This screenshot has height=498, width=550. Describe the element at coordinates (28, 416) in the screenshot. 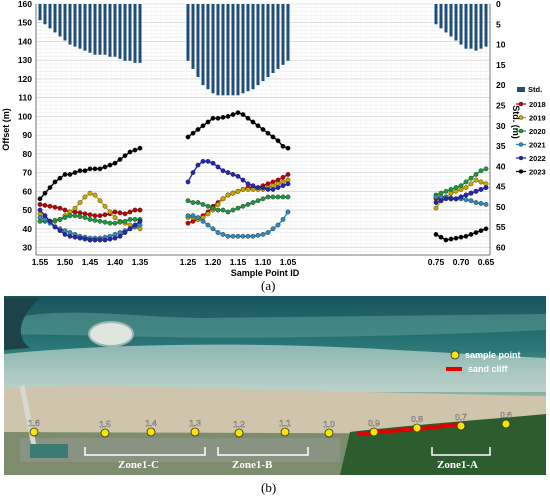

I see `jetty` at that location.